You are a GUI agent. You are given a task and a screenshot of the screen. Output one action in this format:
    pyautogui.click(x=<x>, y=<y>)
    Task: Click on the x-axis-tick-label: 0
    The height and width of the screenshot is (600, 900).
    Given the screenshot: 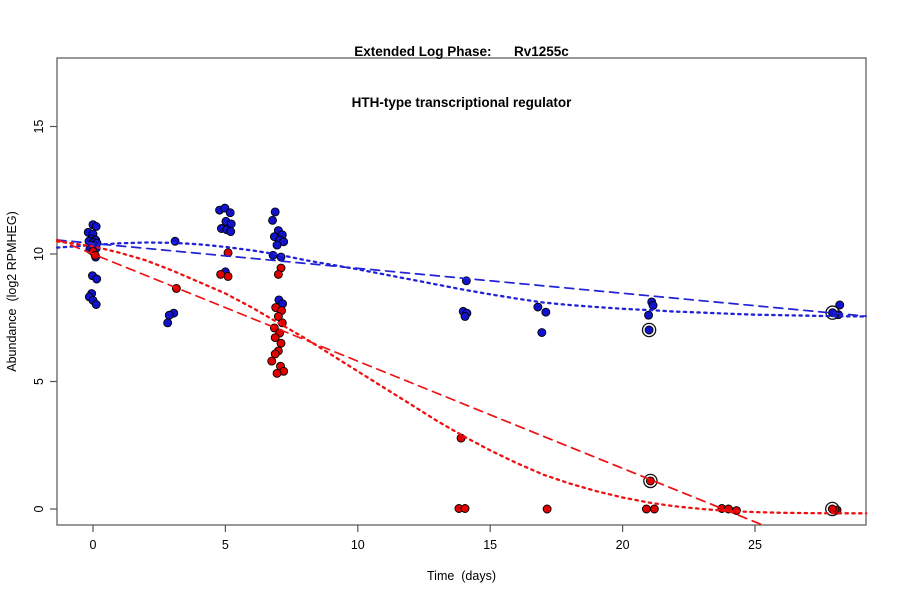 What is the action you would take?
    pyautogui.click(x=93, y=545)
    